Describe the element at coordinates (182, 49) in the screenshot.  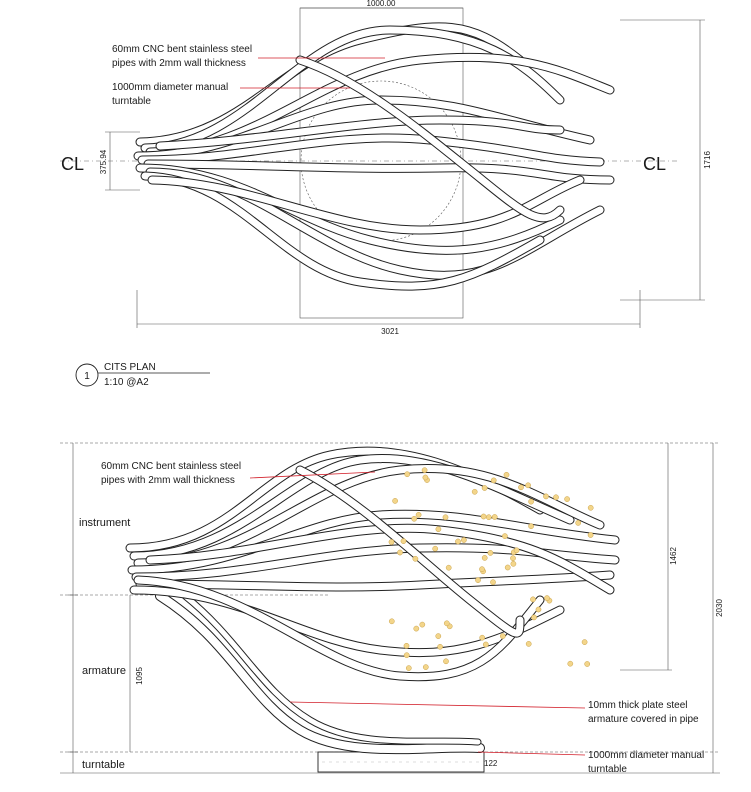
I see `plan-note-pipes-line1: 60mm CNC bent stainless steel` at that location.